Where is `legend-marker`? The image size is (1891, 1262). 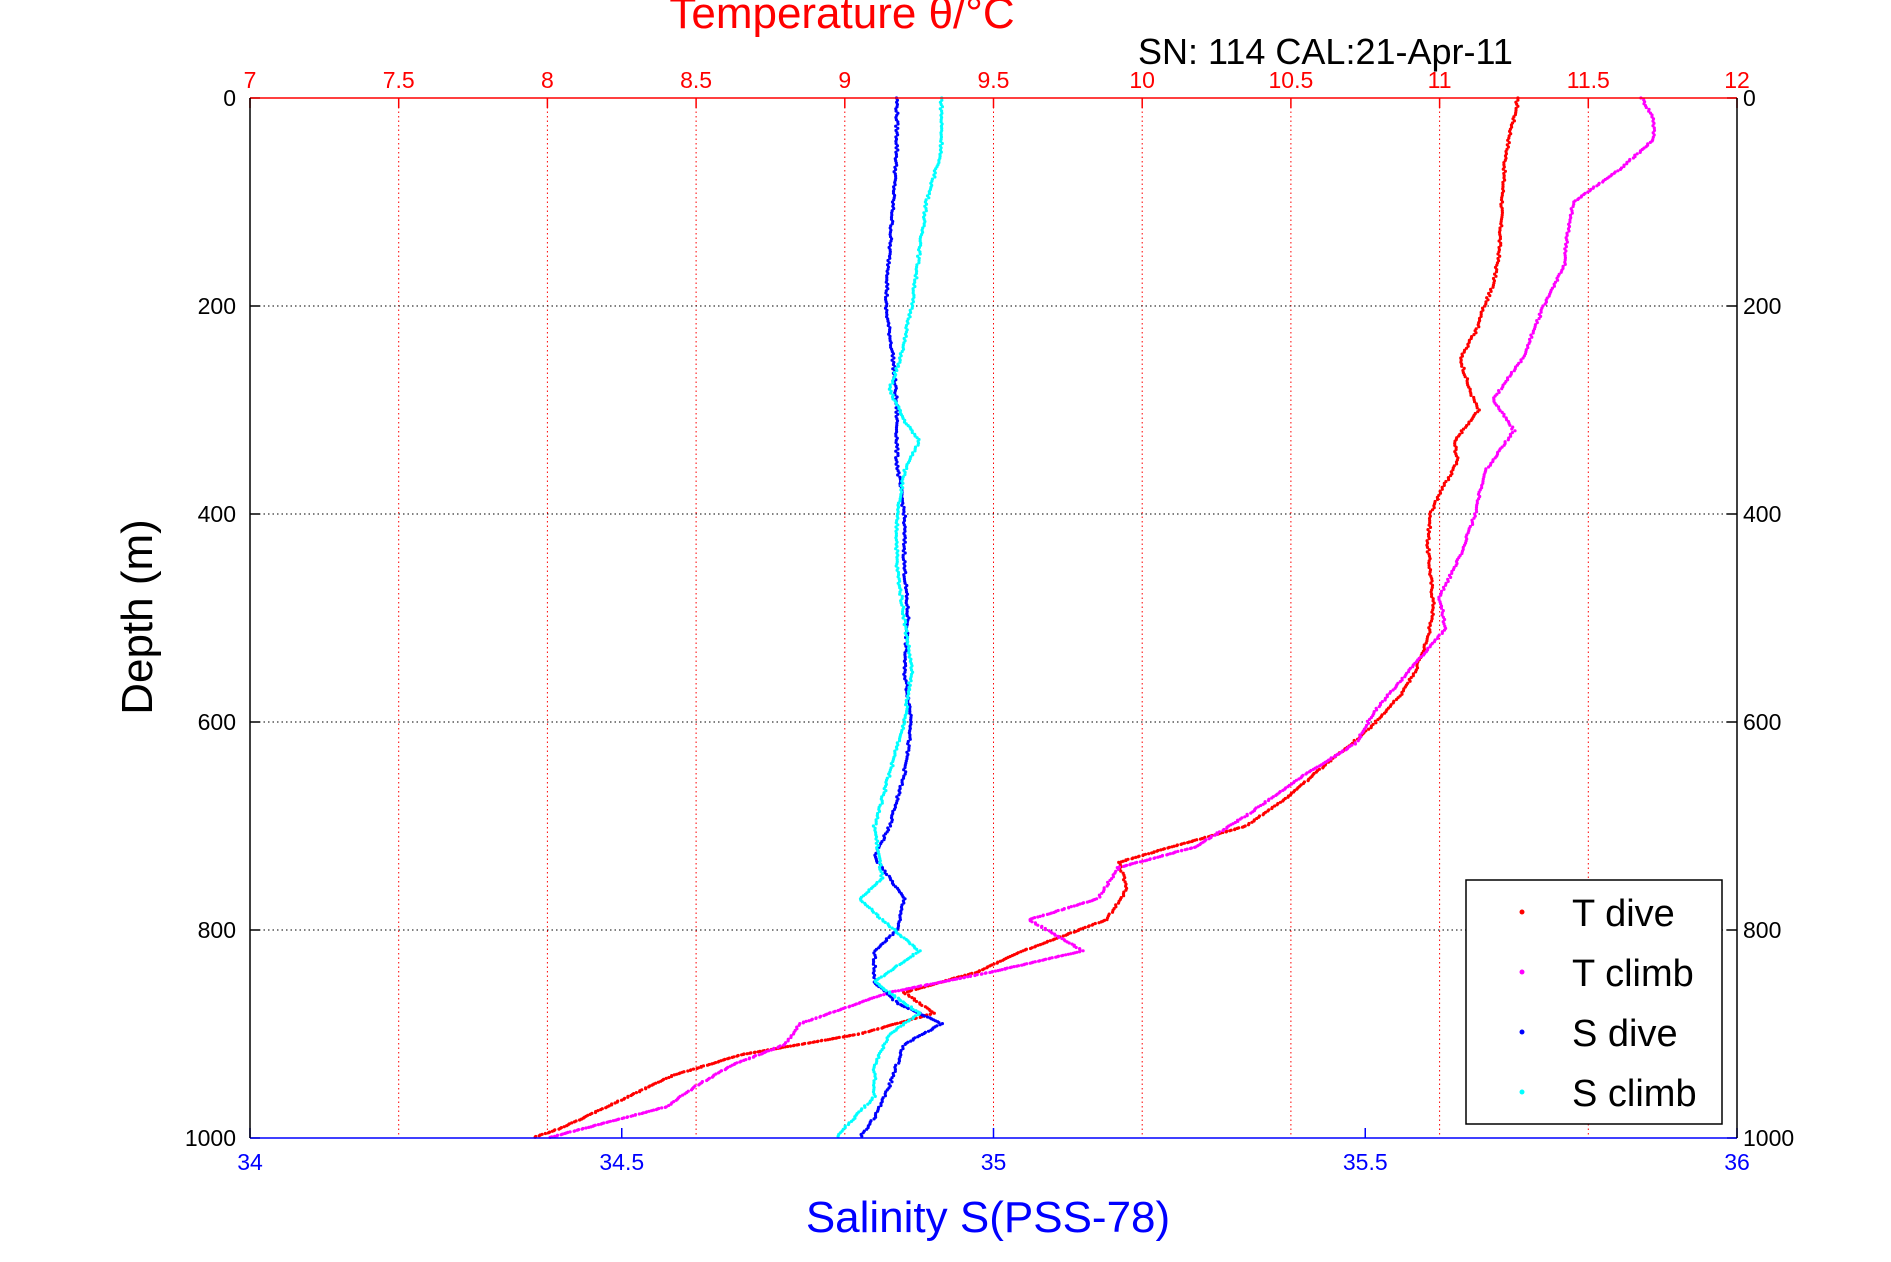 legend-marker is located at coordinates (1522, 912).